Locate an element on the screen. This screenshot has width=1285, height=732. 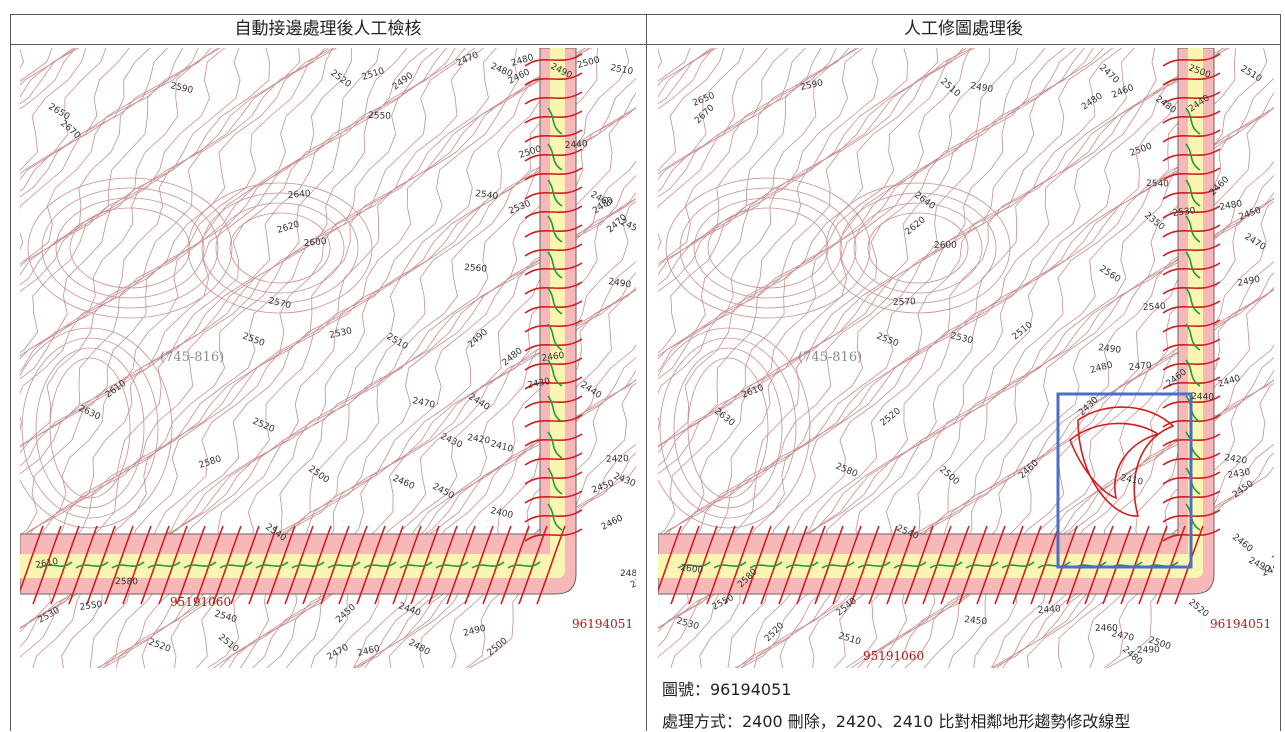
caption-map-number: 圖號：96194051 is located at coordinates (727, 689).